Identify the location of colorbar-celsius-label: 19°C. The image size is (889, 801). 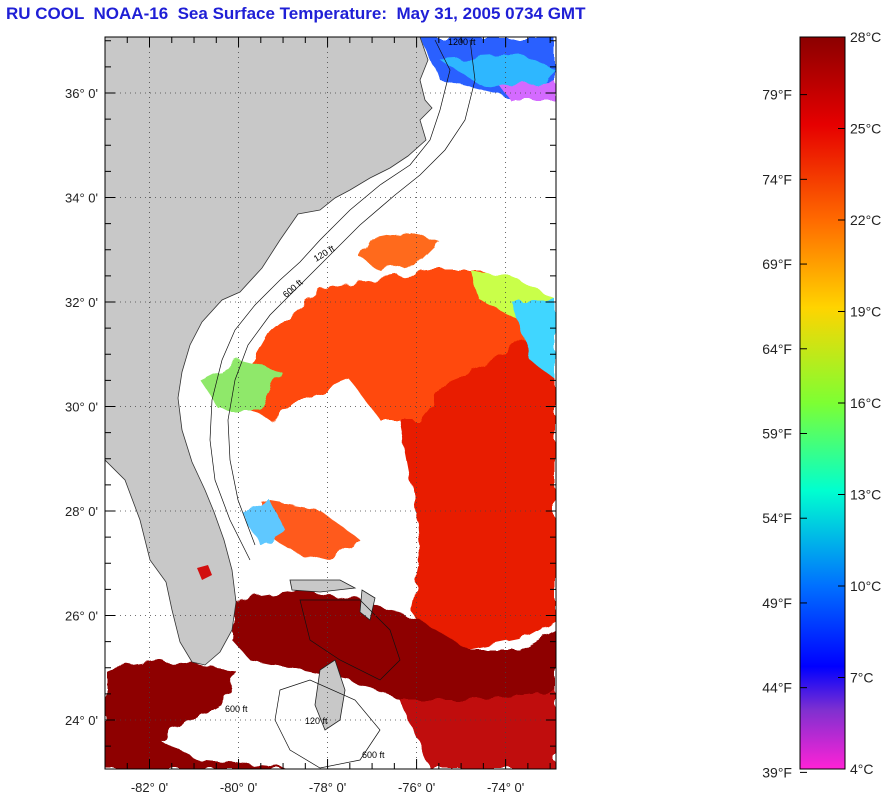
(865, 312).